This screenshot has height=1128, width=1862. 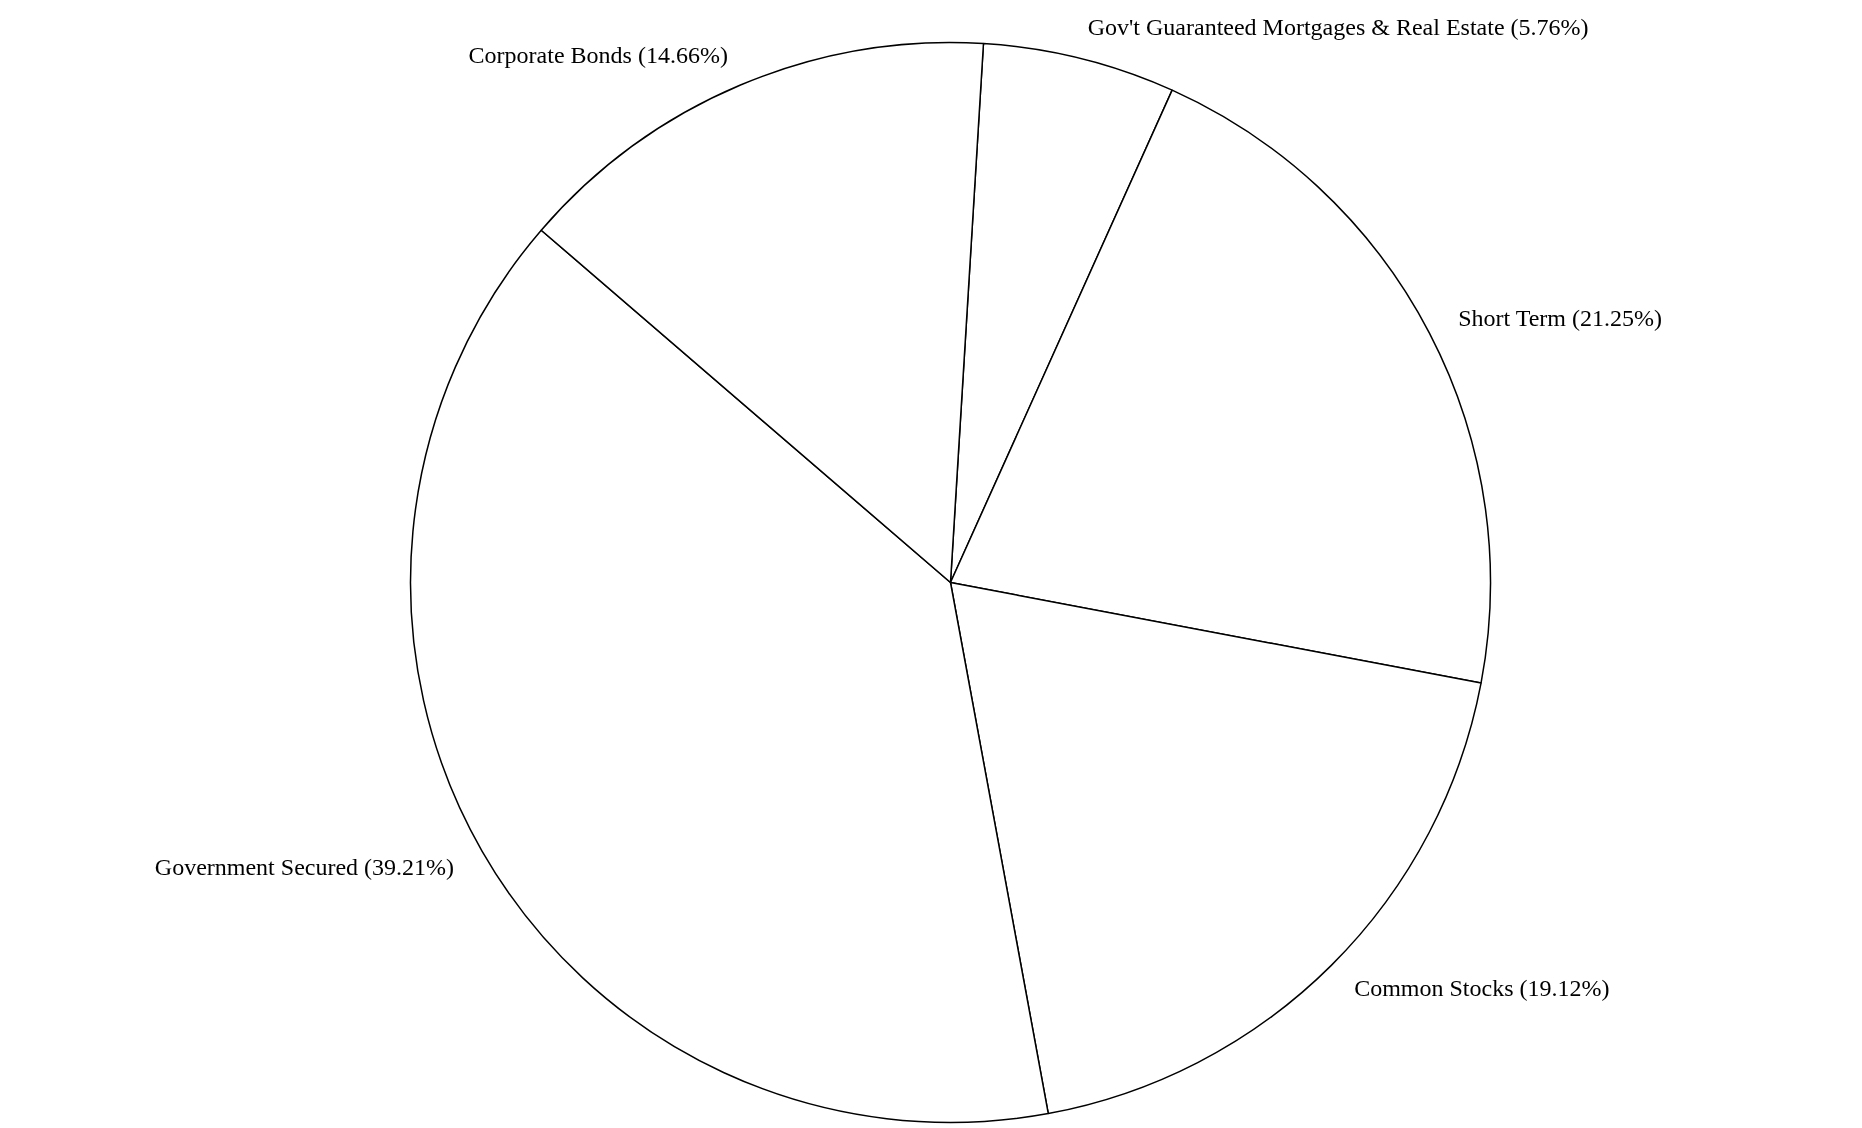 What do you see at coordinates (1560, 318) in the screenshot?
I see `slice-label: Short Term (21.25%)` at bounding box center [1560, 318].